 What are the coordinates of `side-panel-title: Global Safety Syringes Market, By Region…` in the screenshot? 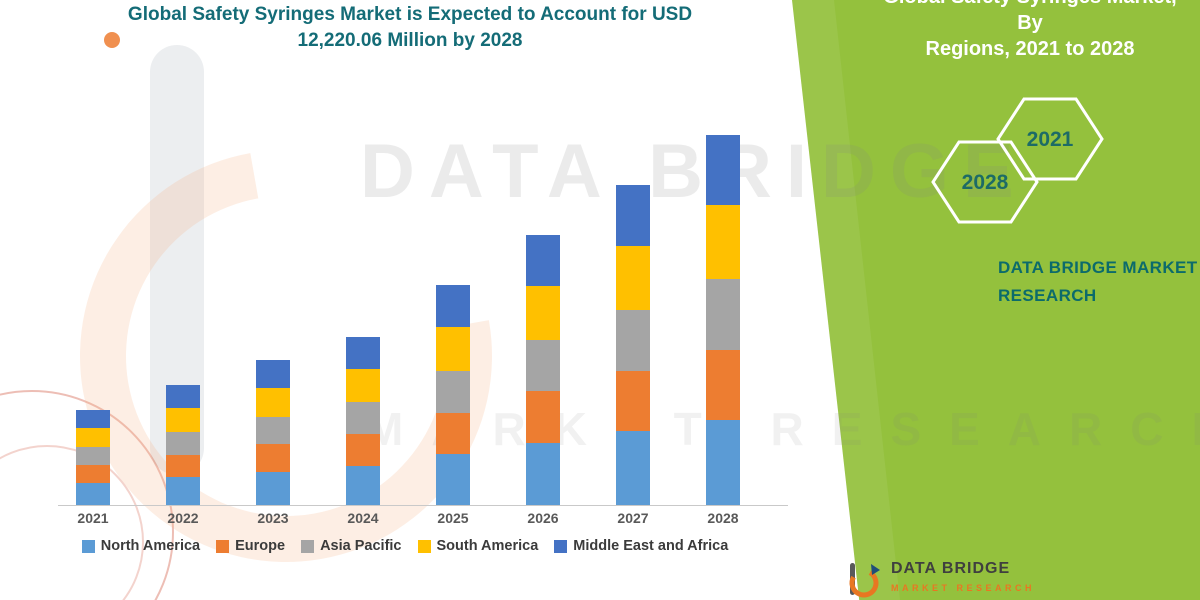 It's located at (1030, 31).